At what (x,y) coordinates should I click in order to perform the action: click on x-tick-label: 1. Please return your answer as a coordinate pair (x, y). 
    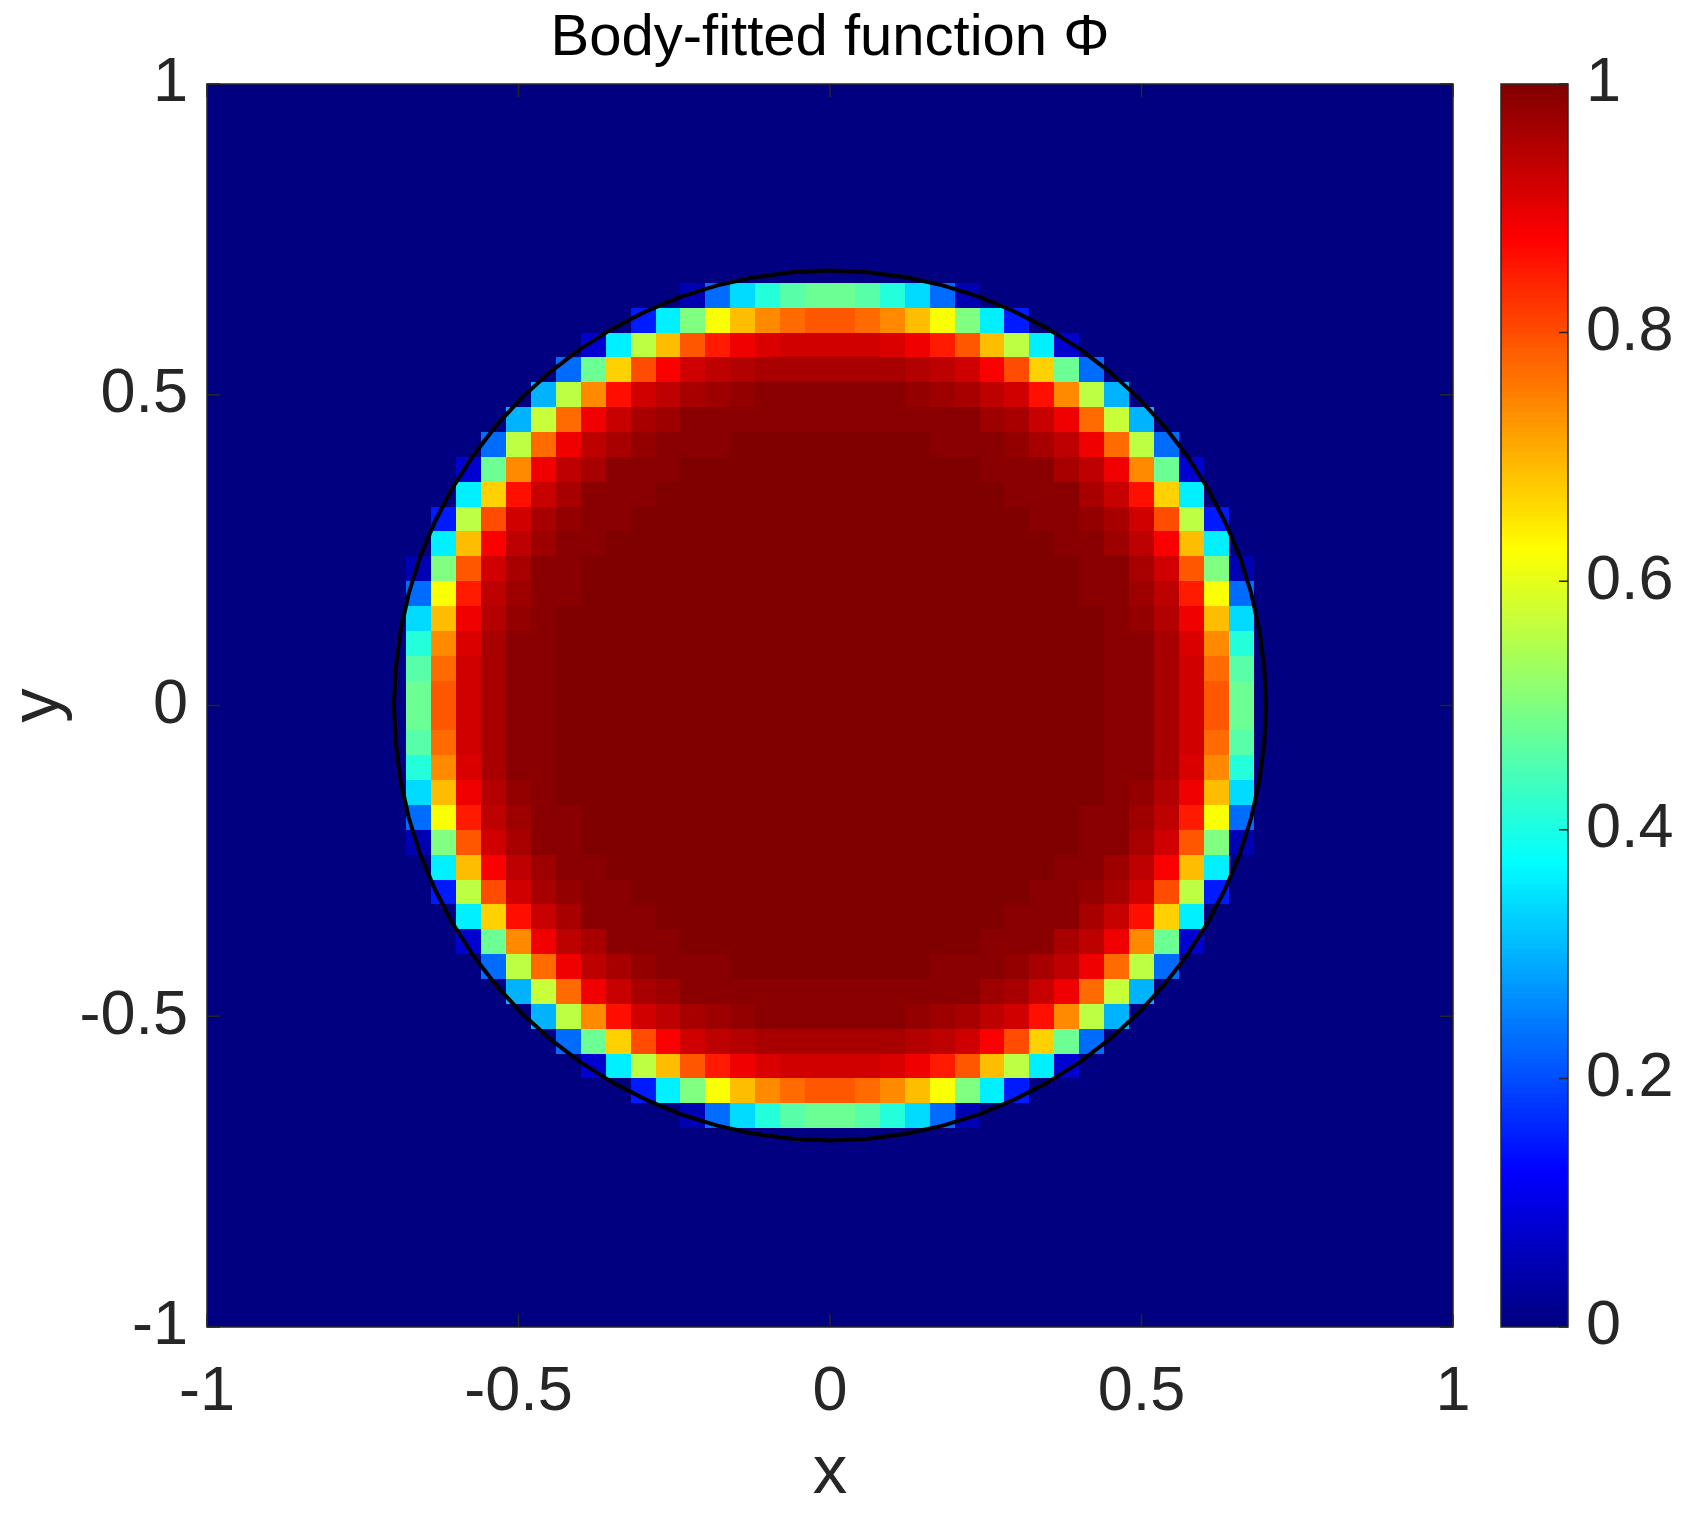
    Looking at the image, I should click on (1453, 1388).